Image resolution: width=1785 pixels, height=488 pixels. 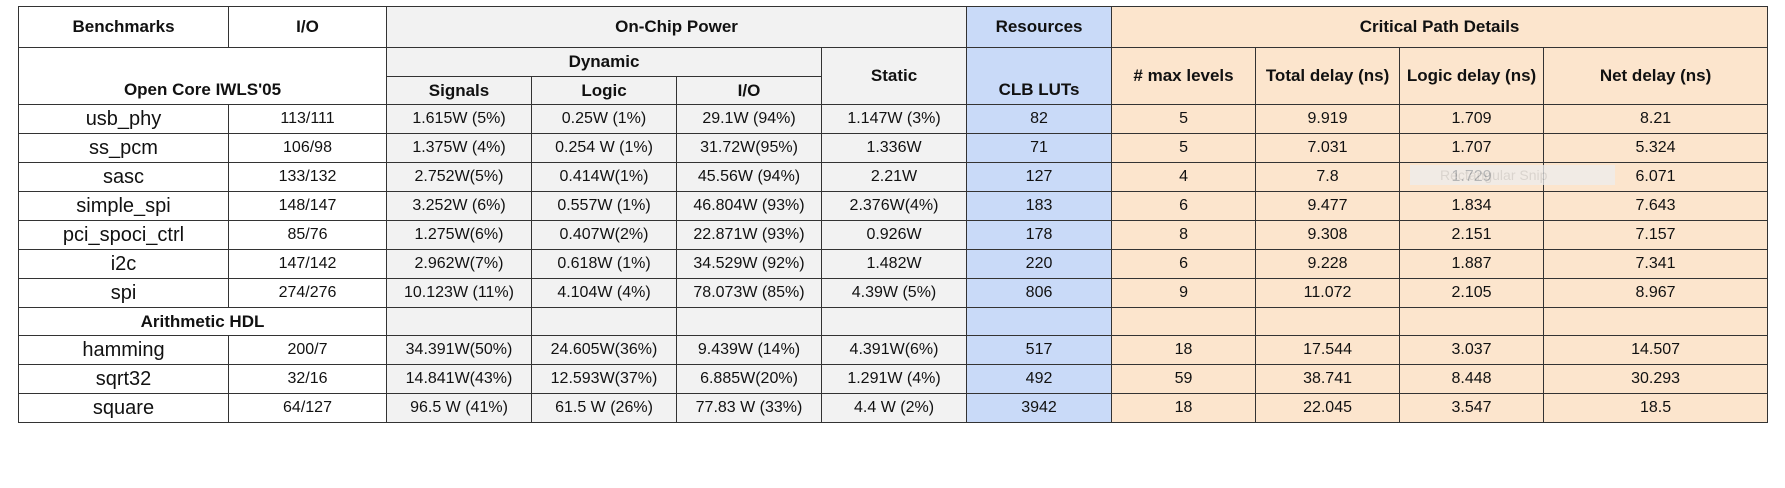 What do you see at coordinates (307, 119) in the screenshot?
I see `io-count-cell: 113/111` at bounding box center [307, 119].